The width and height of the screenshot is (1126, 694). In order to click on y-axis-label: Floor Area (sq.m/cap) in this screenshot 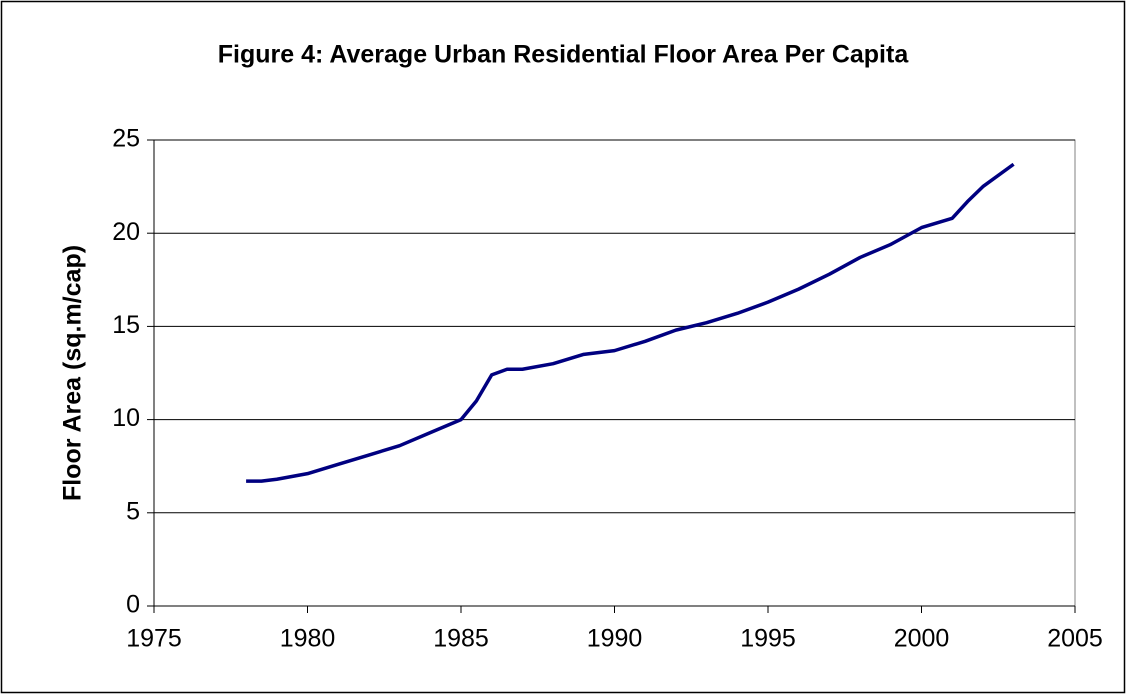, I will do `click(73, 373)`.